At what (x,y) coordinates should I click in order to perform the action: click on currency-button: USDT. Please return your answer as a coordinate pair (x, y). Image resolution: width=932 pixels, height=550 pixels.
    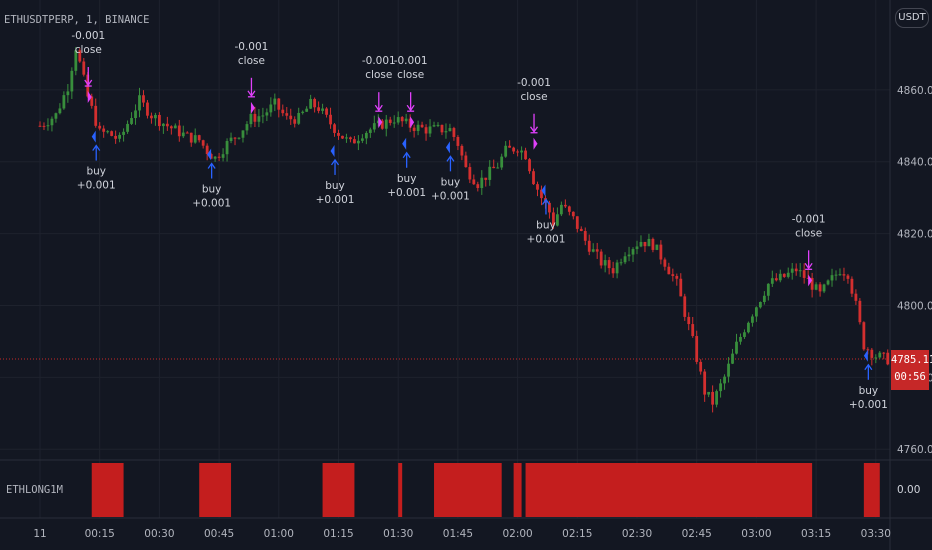
    Looking at the image, I should click on (912, 18).